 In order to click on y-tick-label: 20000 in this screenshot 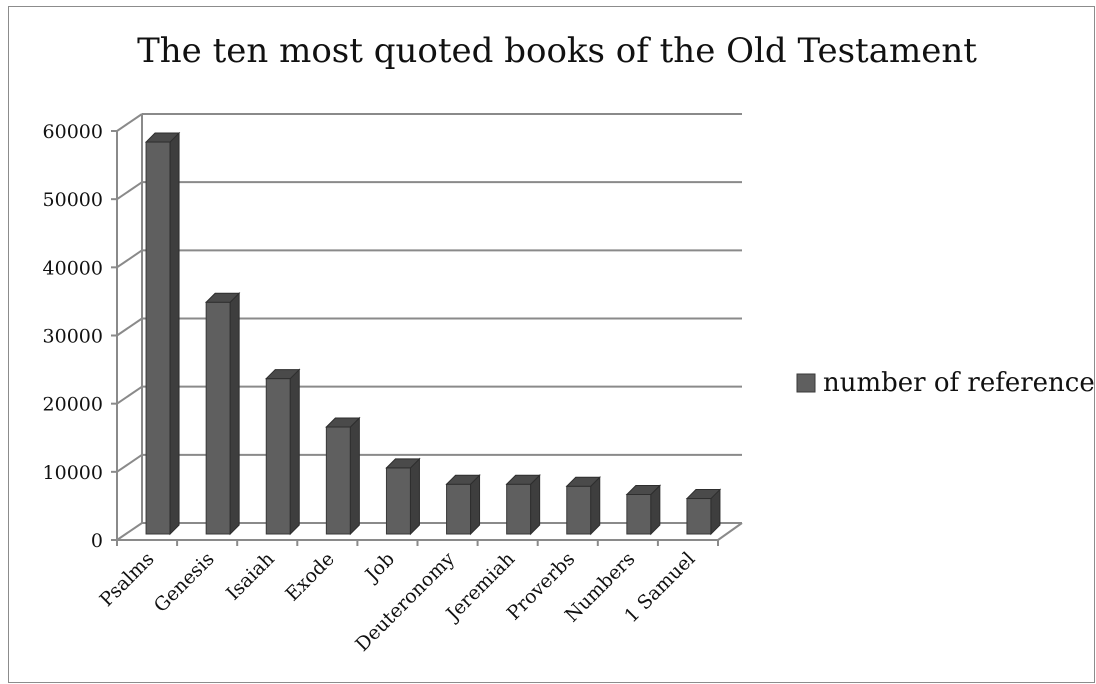, I will do `click(73, 405)`.